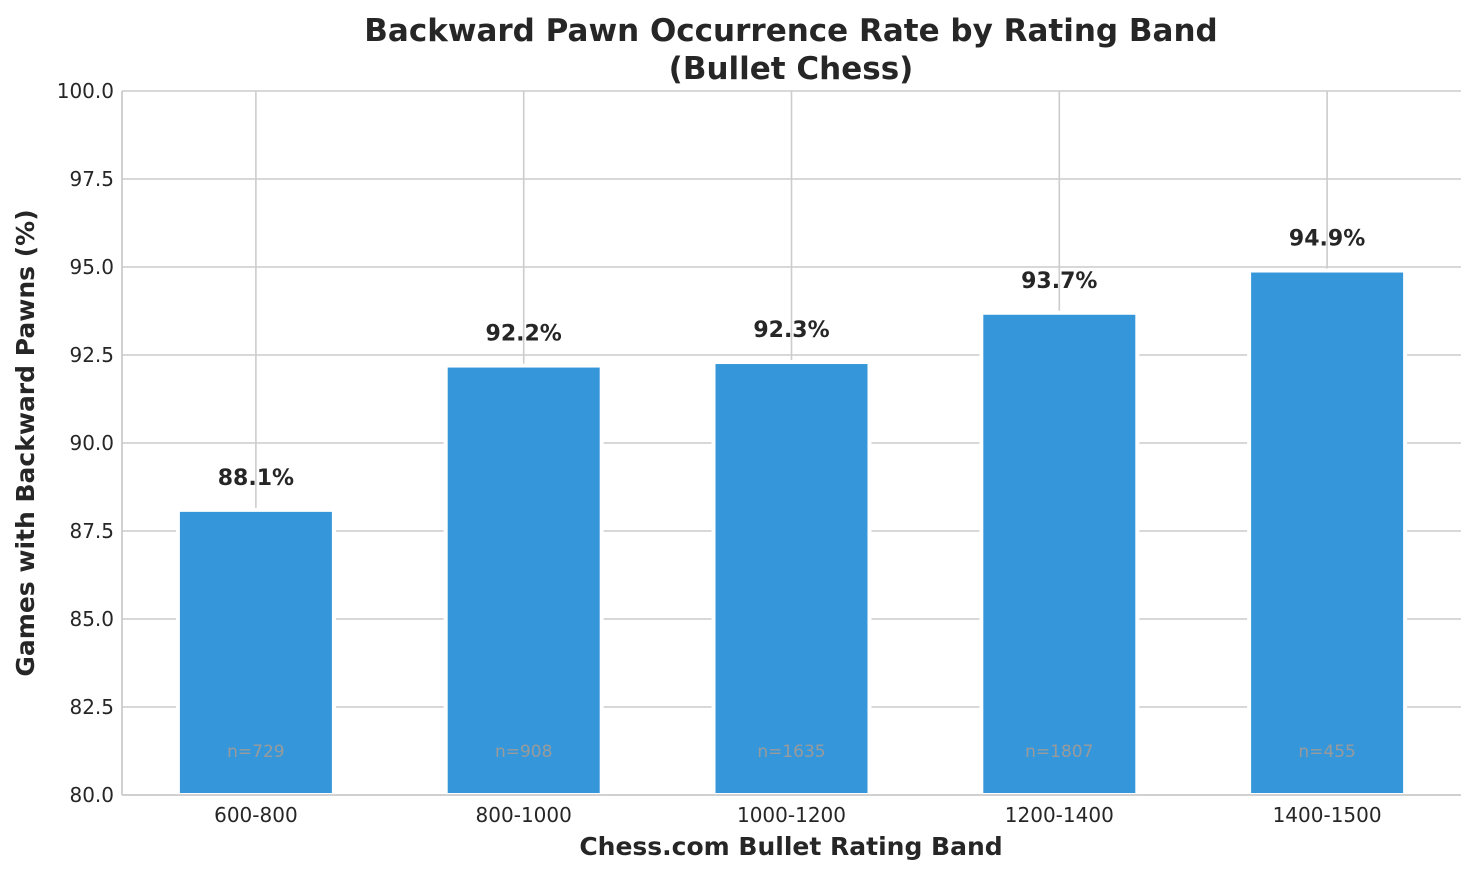 This screenshot has height=875, width=1476. I want to click on y-tick-label: 90.0, so click(91, 443).